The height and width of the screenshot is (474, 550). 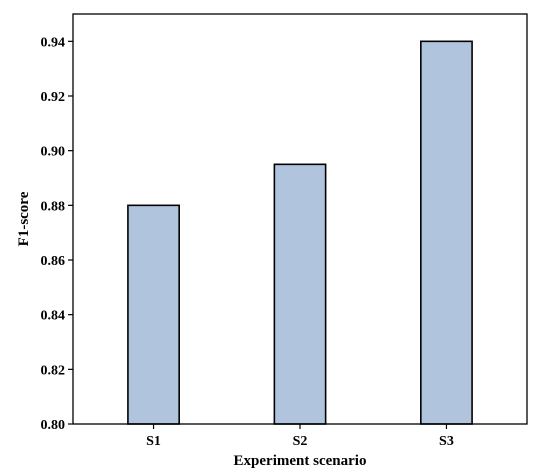 What do you see at coordinates (446, 441) in the screenshot?
I see `x-tick-label-s3: S3` at bounding box center [446, 441].